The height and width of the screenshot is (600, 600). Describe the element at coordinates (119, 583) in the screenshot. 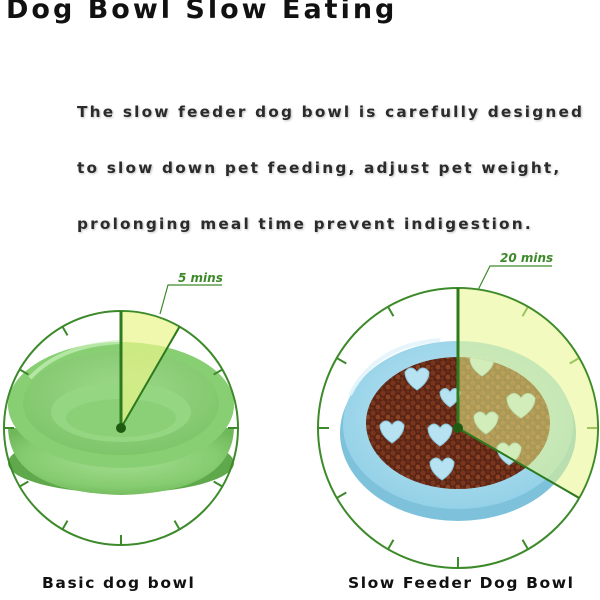

I see `basic-bowl-caption: Basic dog bowl` at that location.